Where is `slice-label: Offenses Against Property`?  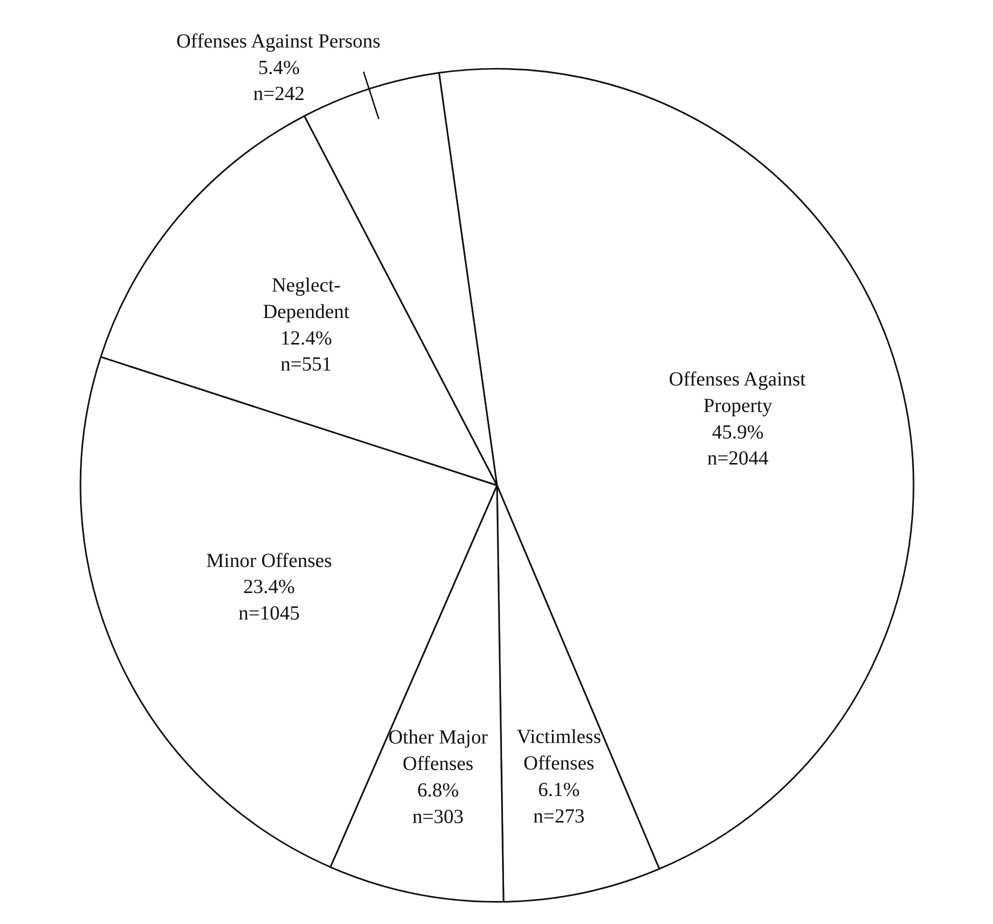
slice-label: Offenses Against Property is located at coordinates (737, 392).